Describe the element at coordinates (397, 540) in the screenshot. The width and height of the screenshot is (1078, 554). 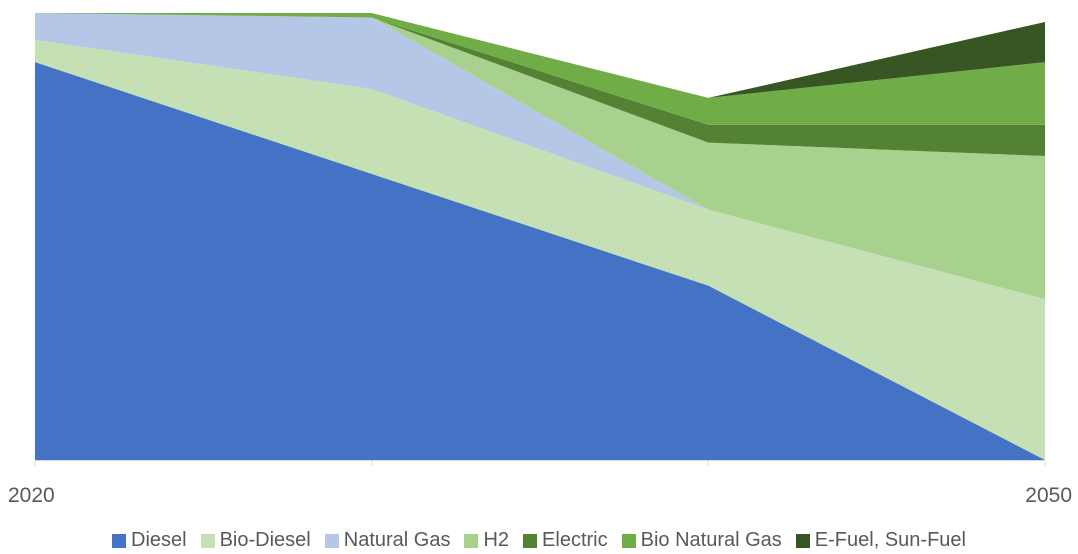
I see `legend-label: Natural Gas` at that location.